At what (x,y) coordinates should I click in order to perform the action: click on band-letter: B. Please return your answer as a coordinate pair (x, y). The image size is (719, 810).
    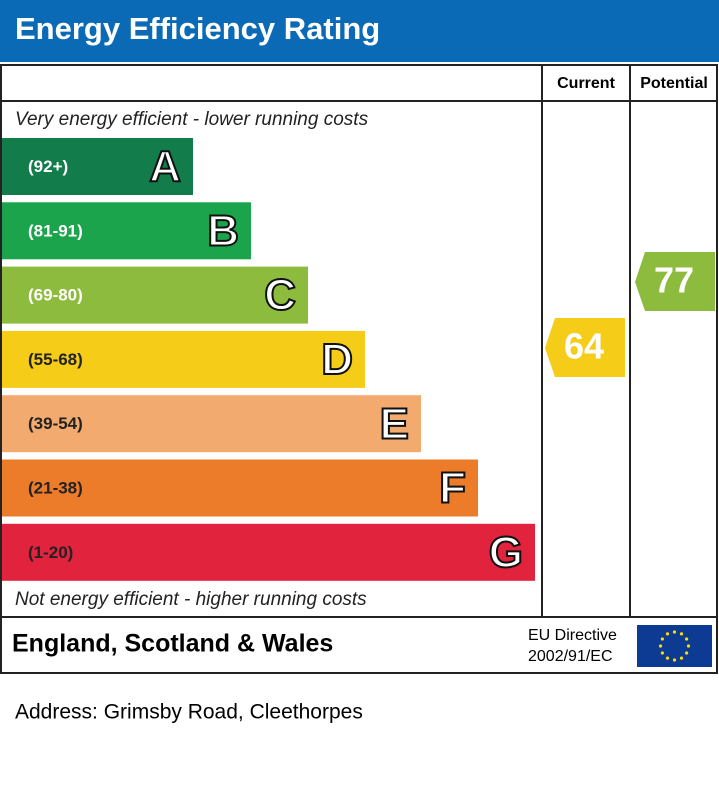
    Looking at the image, I should click on (223, 230).